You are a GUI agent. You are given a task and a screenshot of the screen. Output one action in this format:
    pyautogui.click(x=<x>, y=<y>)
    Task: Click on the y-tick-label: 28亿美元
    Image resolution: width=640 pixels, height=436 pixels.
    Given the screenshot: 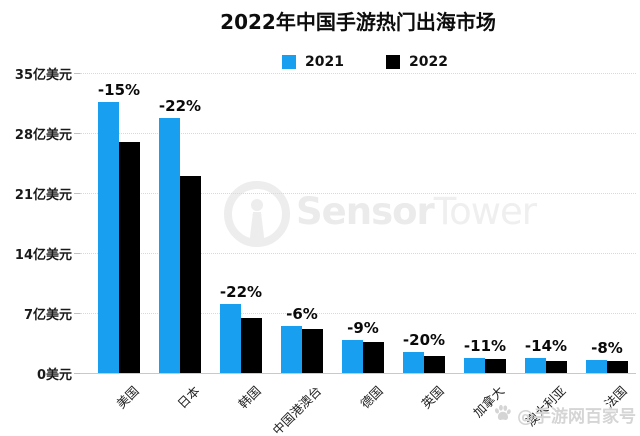 What is the action you would take?
    pyautogui.click(x=43, y=135)
    